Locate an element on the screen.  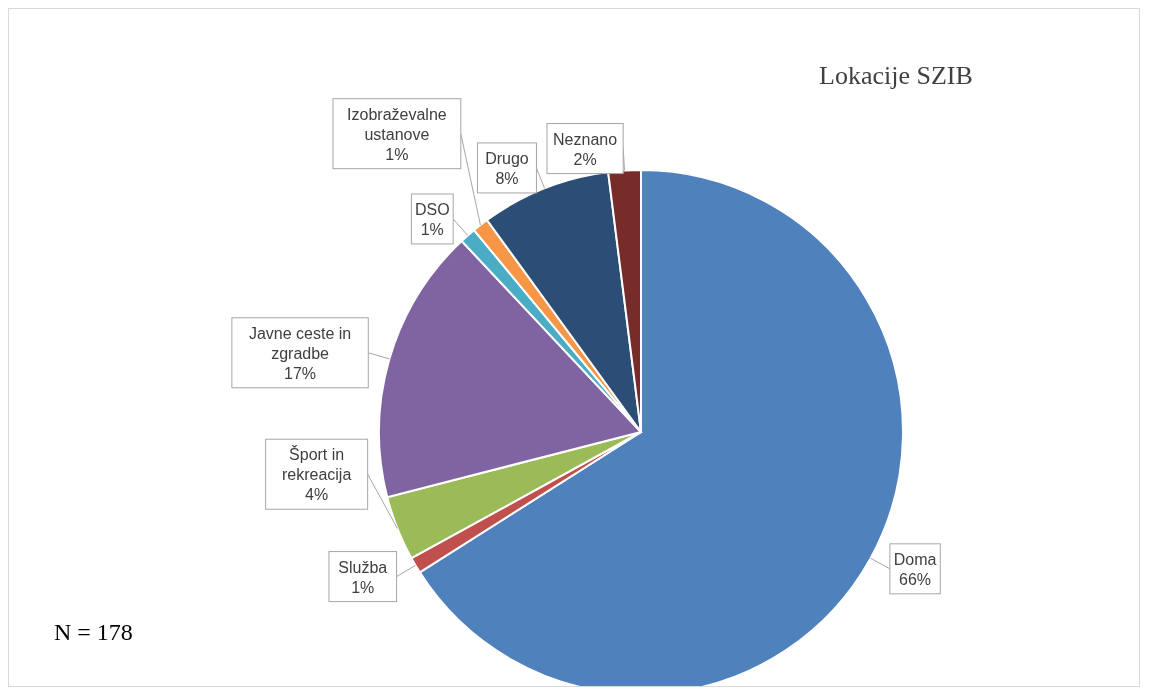
slice-label: Služba is located at coordinates (363, 567).